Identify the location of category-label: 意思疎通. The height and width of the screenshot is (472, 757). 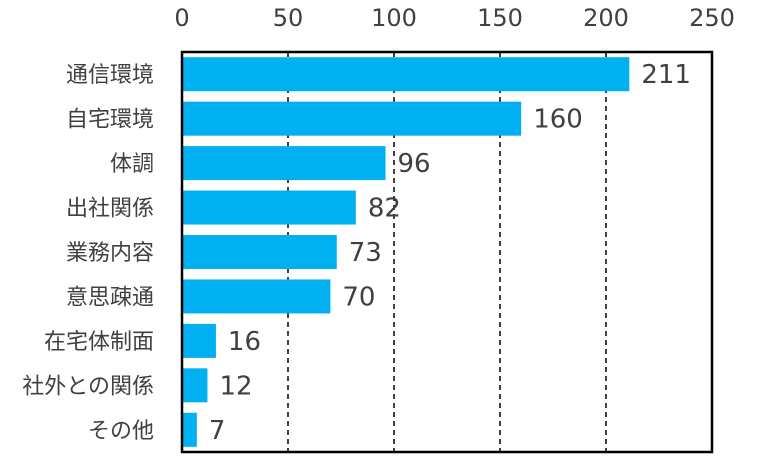
(110, 297).